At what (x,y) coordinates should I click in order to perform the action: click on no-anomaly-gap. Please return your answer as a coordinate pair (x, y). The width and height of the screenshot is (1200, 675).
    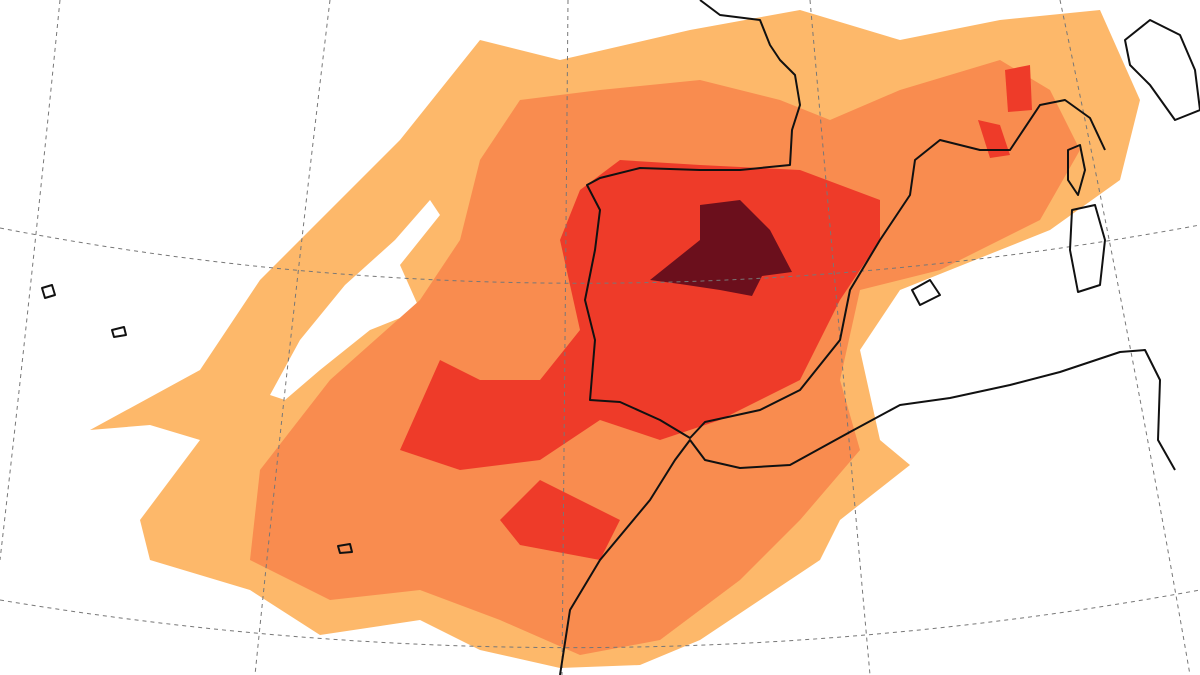
    Looking at the image, I should click on (355, 300).